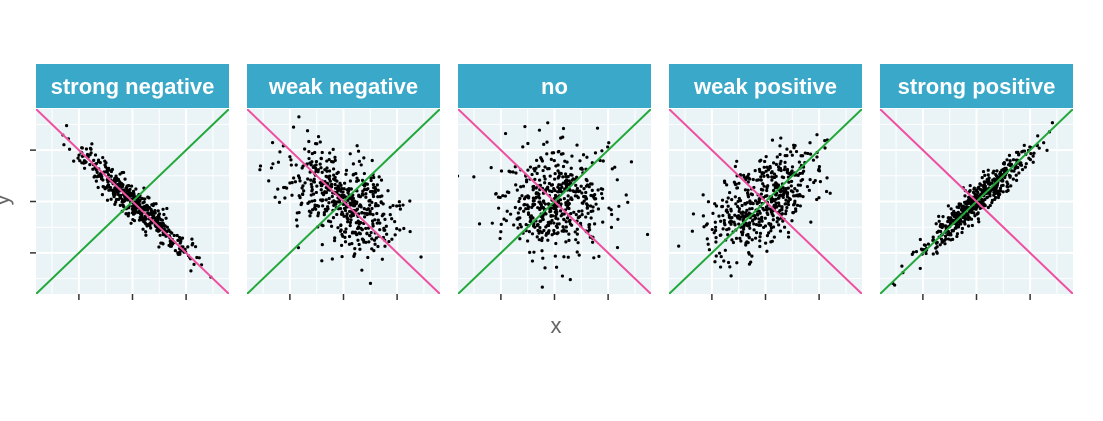 The image size is (1103, 421). What do you see at coordinates (765, 86) in the screenshot?
I see `facet-label: weak positive` at bounding box center [765, 86].